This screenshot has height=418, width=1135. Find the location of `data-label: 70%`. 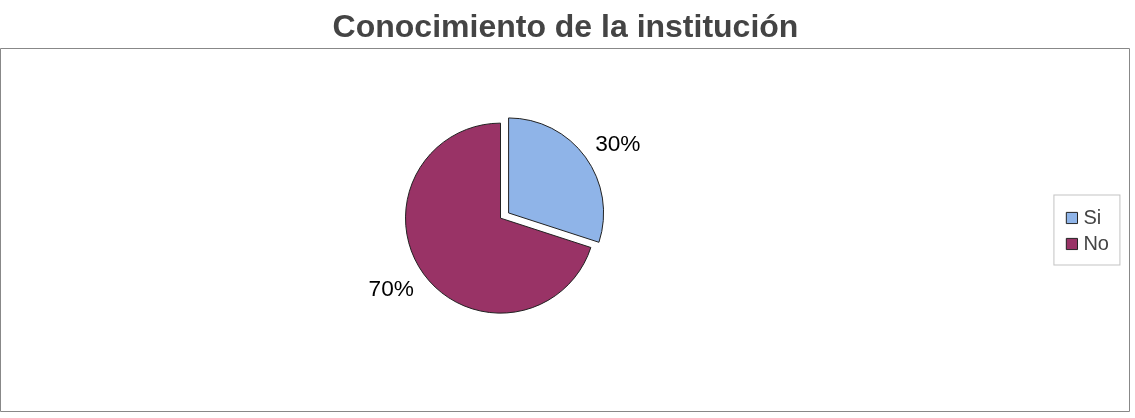

data-label: 70% is located at coordinates (391, 288).